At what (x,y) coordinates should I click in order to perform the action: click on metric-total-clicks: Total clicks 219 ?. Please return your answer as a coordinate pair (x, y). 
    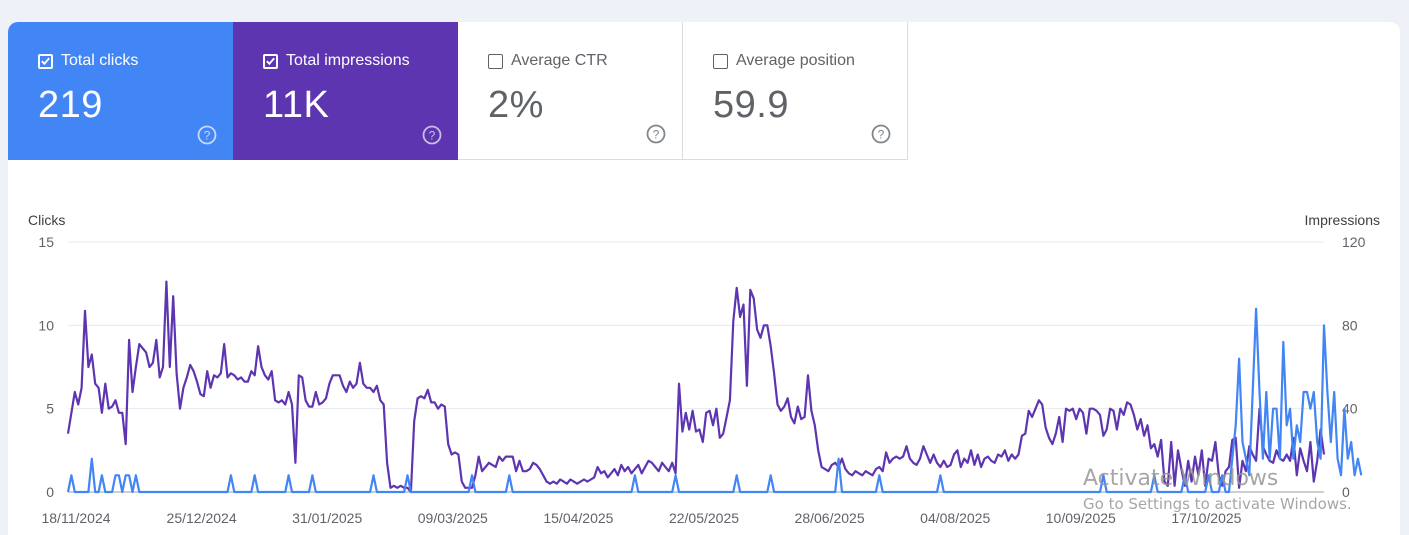
    Looking at the image, I should click on (120, 91).